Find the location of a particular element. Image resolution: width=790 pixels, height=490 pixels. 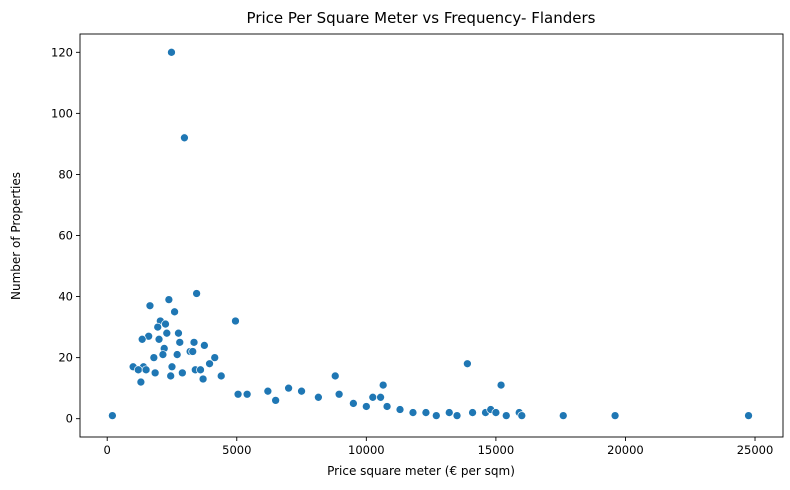

y-tick-label: 20 is located at coordinates (65, 358).